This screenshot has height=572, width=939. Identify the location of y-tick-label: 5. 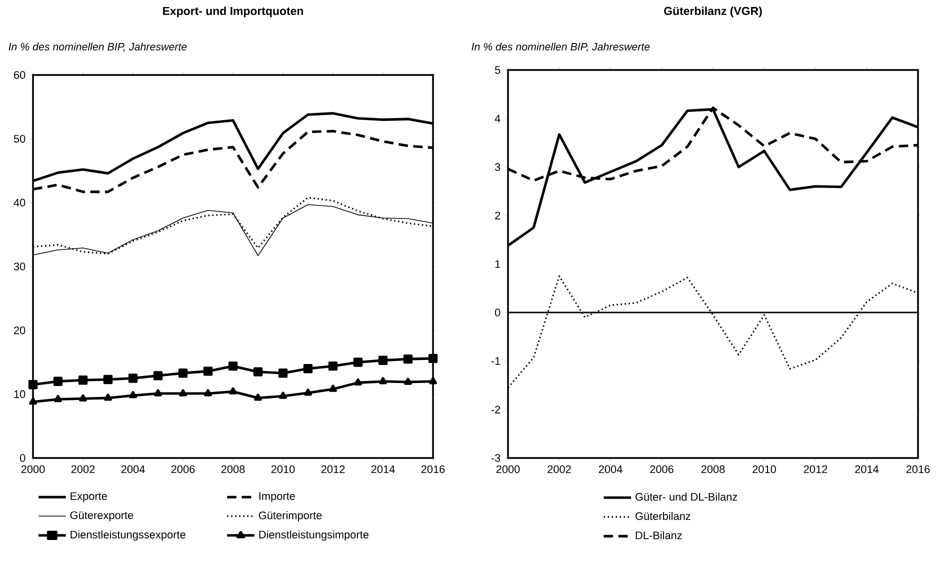
(497, 70).